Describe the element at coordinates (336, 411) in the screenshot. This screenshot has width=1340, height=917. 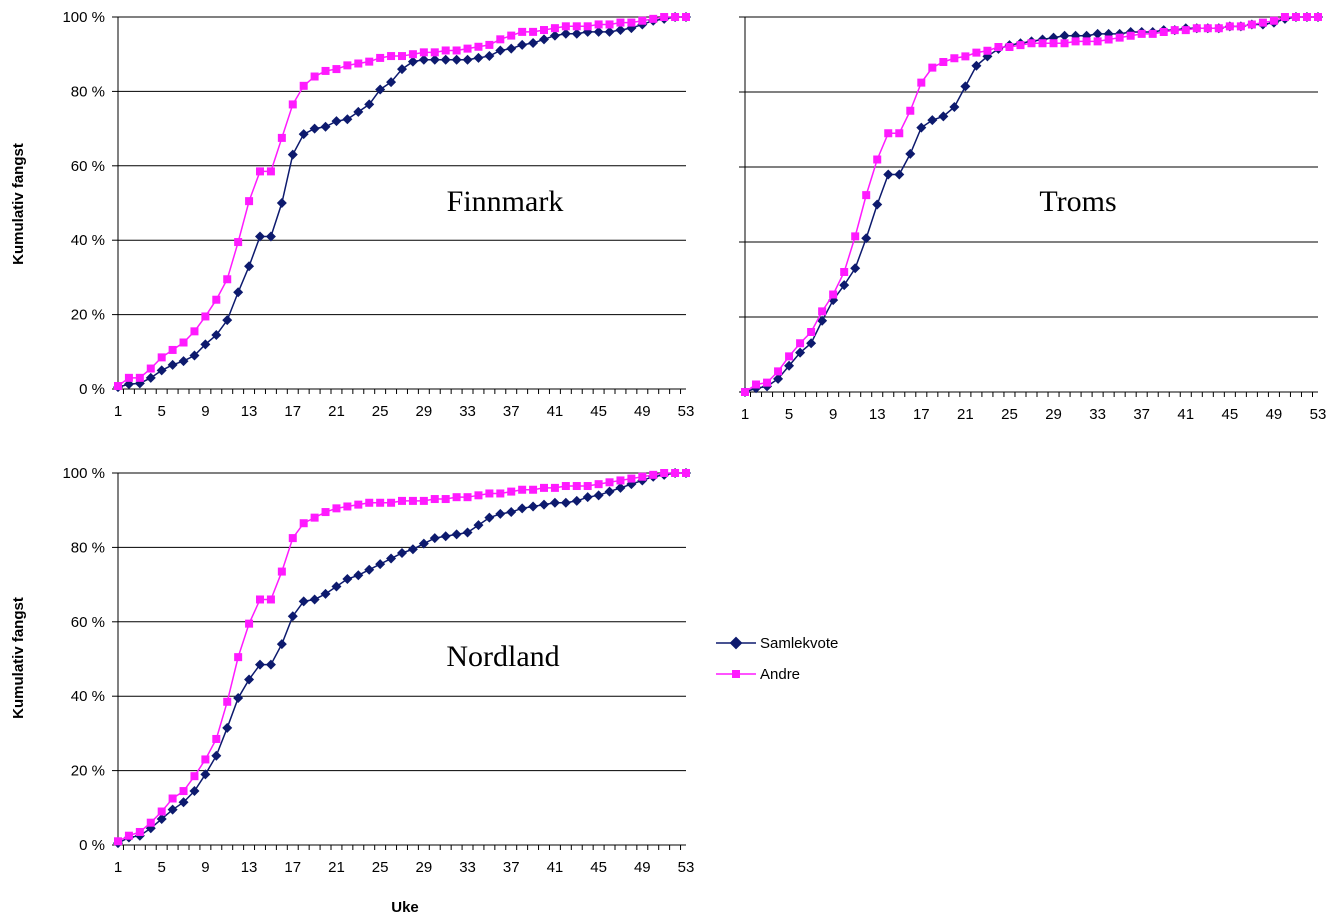
I see `x-tick-label-finnmark: 21` at that location.